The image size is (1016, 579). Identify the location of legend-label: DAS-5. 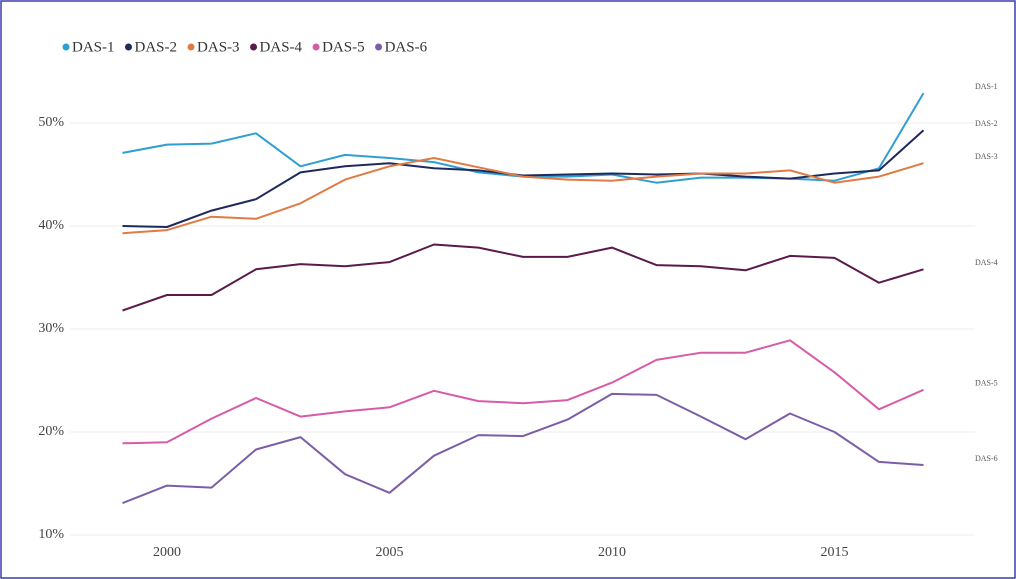
(343, 47).